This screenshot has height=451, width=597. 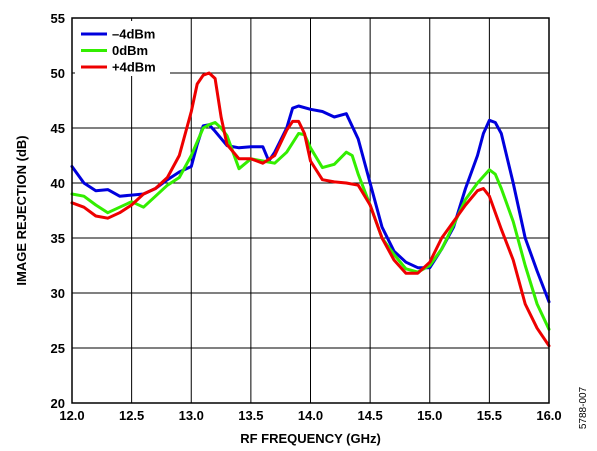 What do you see at coordinates (489, 415) in the screenshot?
I see `x-tick-label: 15.5` at bounding box center [489, 415].